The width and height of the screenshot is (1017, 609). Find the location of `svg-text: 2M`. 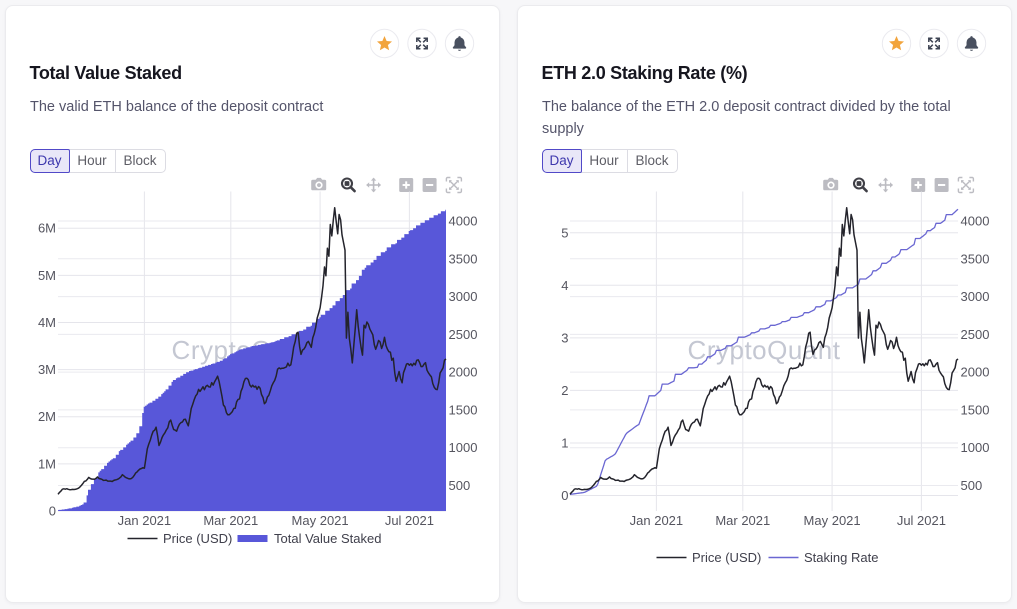

svg-text: 2M is located at coordinates (47, 416).